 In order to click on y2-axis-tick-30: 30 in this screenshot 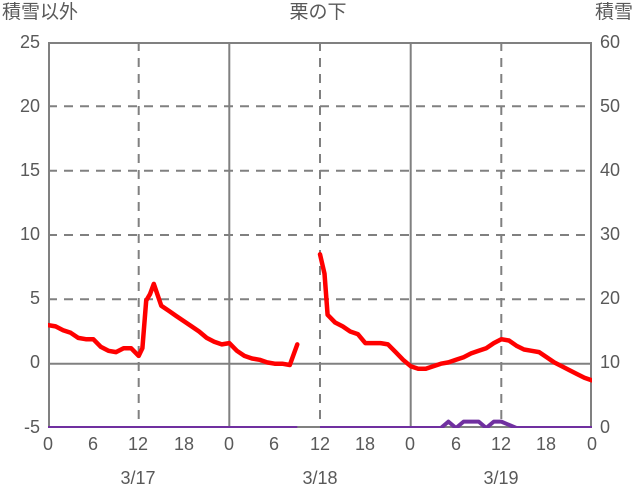, I will do `click(610, 234)`.